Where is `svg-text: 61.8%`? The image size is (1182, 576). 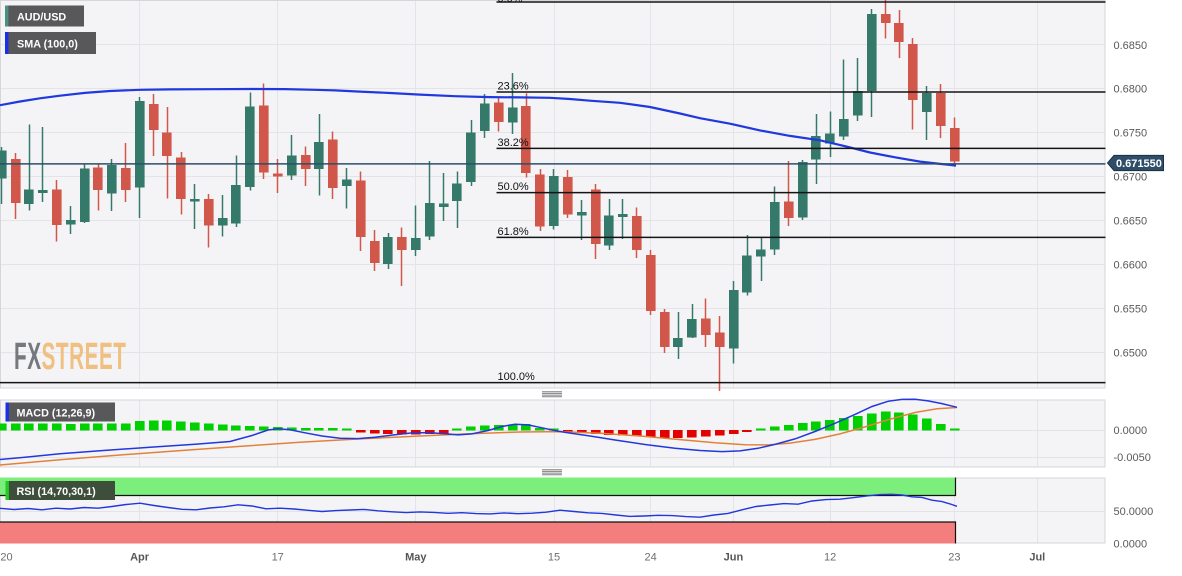 svg-text: 61.8% is located at coordinates (513, 232).